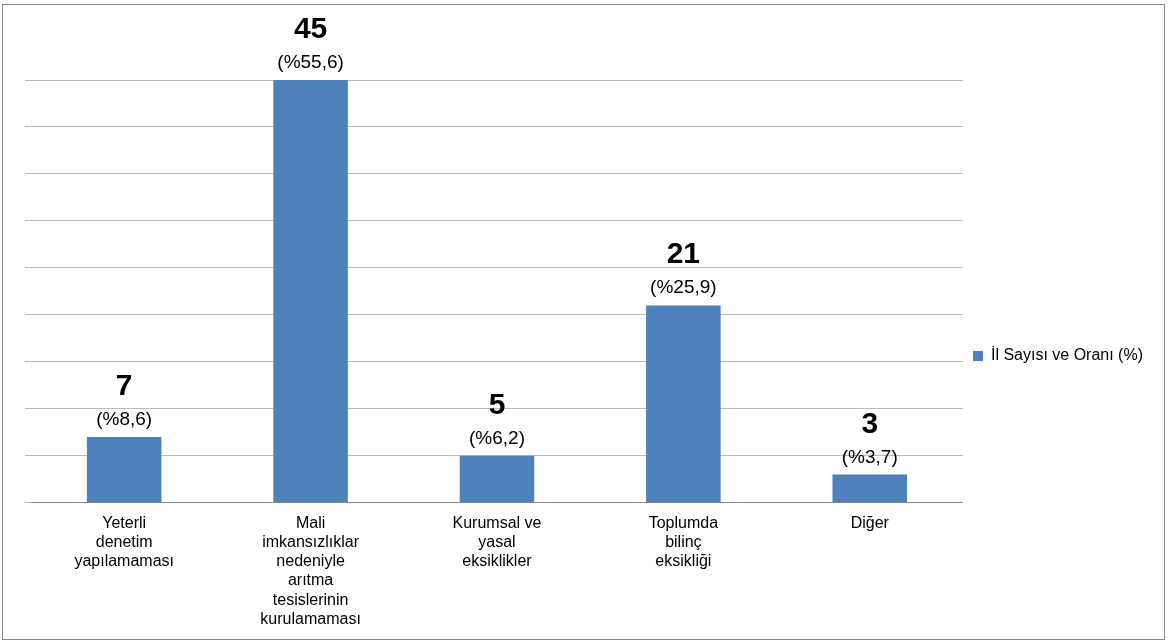  What do you see at coordinates (683, 541) in the screenshot?
I see `x-tick-label: Toplumda bilinç eksikliği` at bounding box center [683, 541].